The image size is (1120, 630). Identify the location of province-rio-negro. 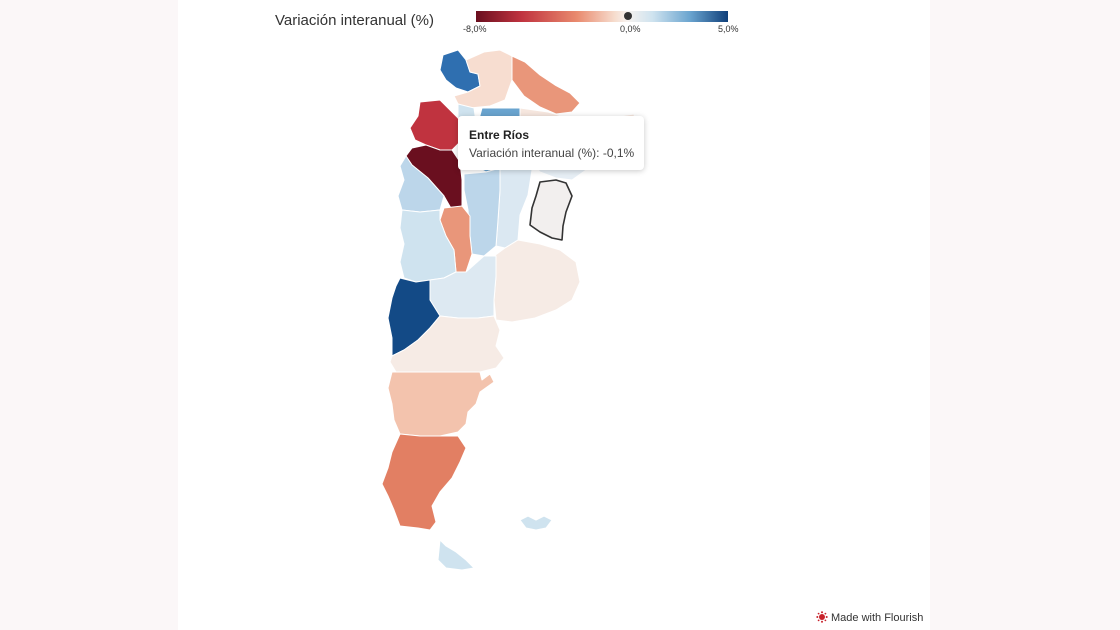
(447, 344).